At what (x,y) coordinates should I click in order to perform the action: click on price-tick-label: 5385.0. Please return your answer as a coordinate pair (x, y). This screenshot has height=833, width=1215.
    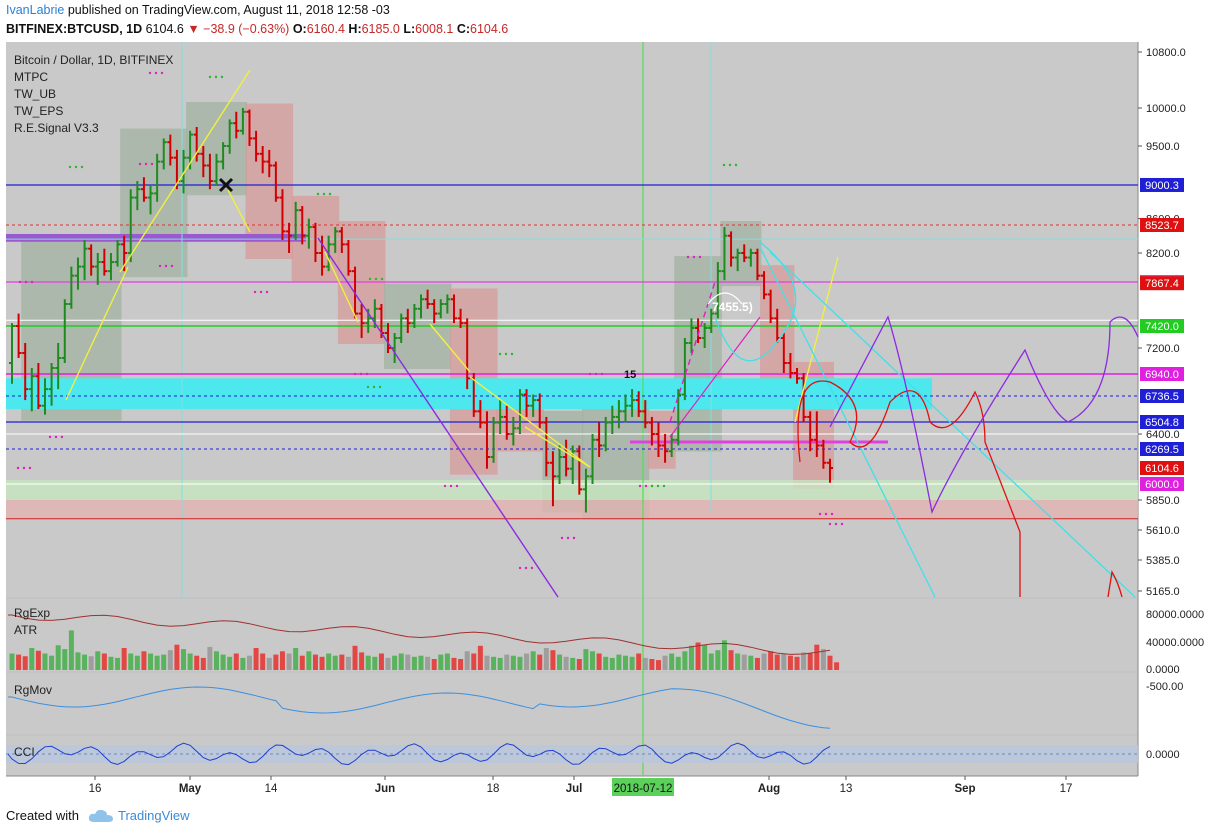
    Looking at the image, I should click on (1163, 561).